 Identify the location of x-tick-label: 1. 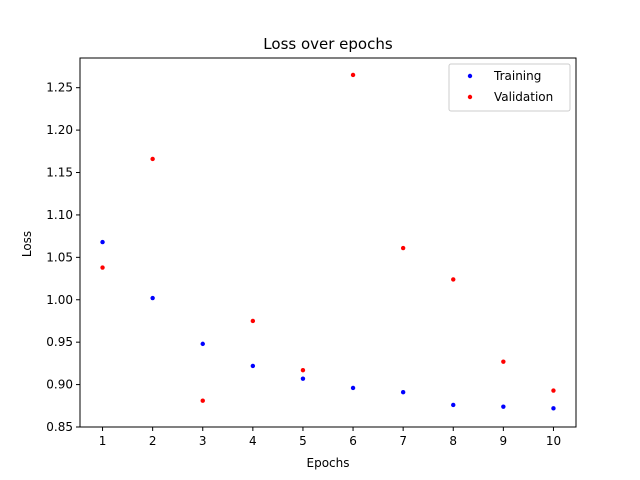
(103, 441).